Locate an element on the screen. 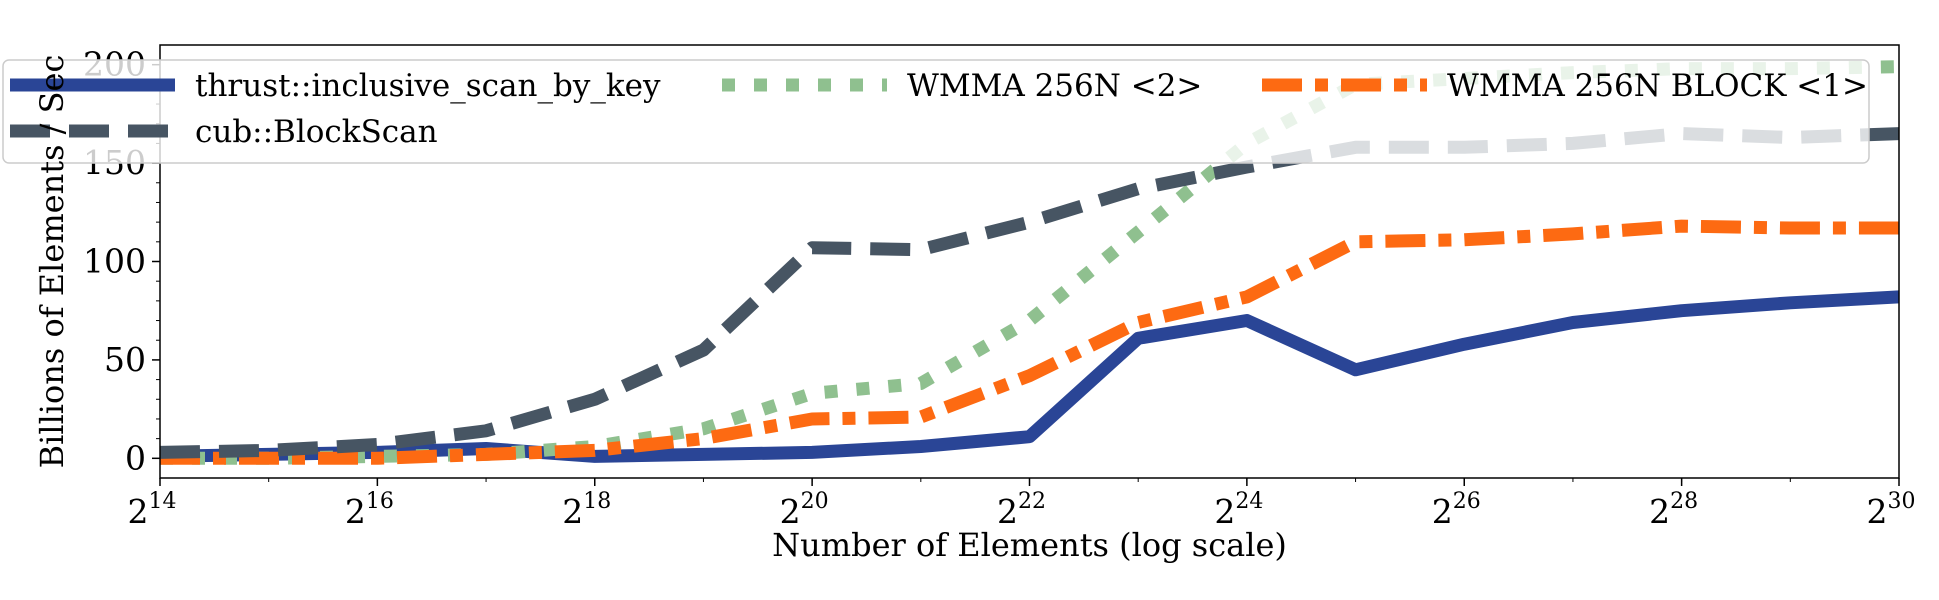 Image resolution: width=1939 pixels, height=600 pixels. y-axis-label: Billions of Elements / Sec is located at coordinates (52, 262).